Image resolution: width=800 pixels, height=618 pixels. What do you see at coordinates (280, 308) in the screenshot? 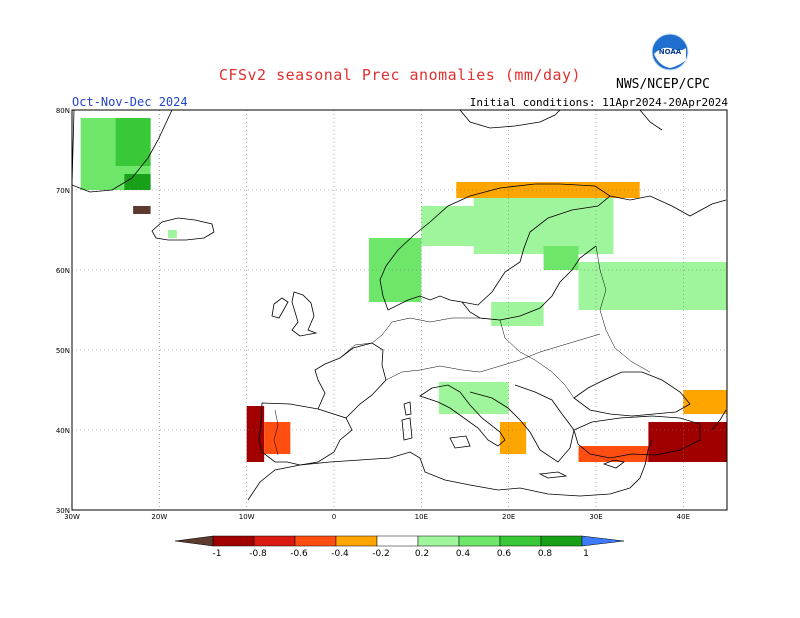
I see `coastline-ireland` at bounding box center [280, 308].